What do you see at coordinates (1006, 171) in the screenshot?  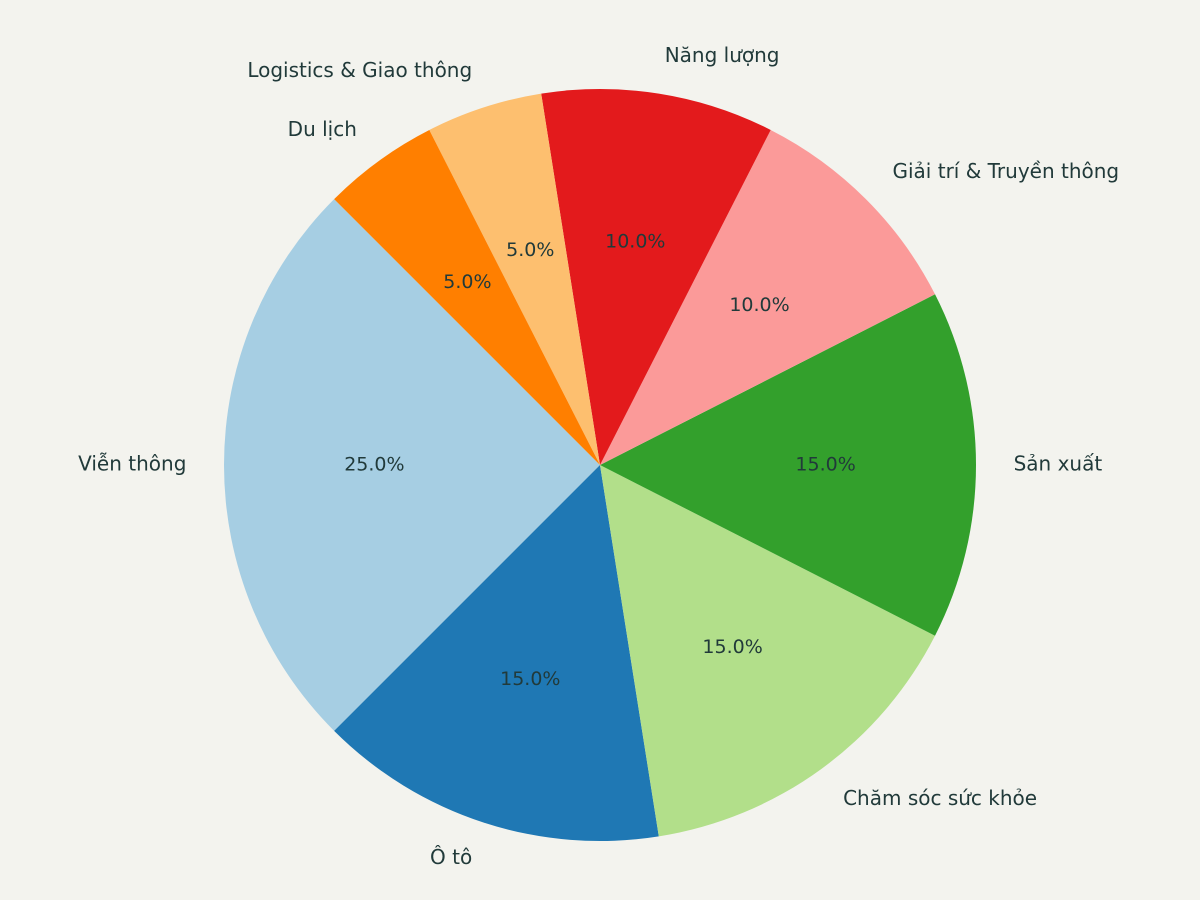 I see `slice-category-label: Giải trí & Truyền thông` at bounding box center [1006, 171].